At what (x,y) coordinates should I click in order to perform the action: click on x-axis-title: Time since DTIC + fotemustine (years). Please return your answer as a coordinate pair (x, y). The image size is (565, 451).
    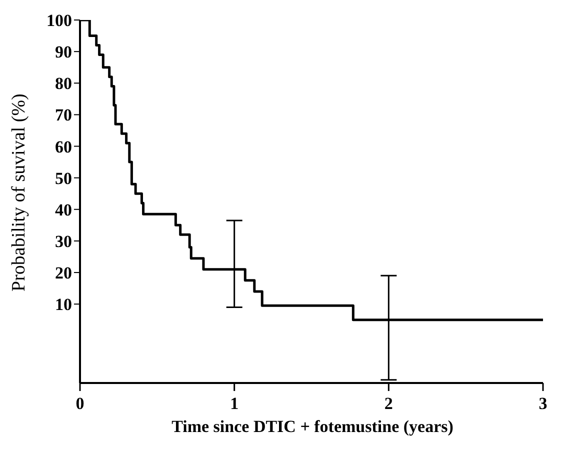
    Looking at the image, I should click on (312, 427).